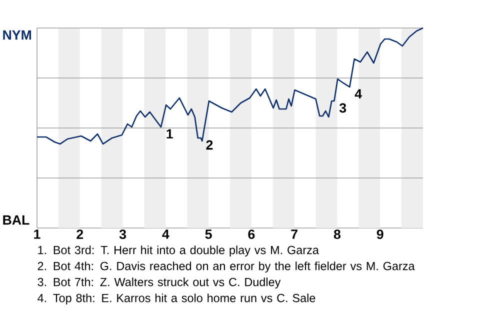 This screenshot has width=480, height=320. Describe the element at coordinates (80, 234) in the screenshot. I see `x-tick-label: 2` at that location.